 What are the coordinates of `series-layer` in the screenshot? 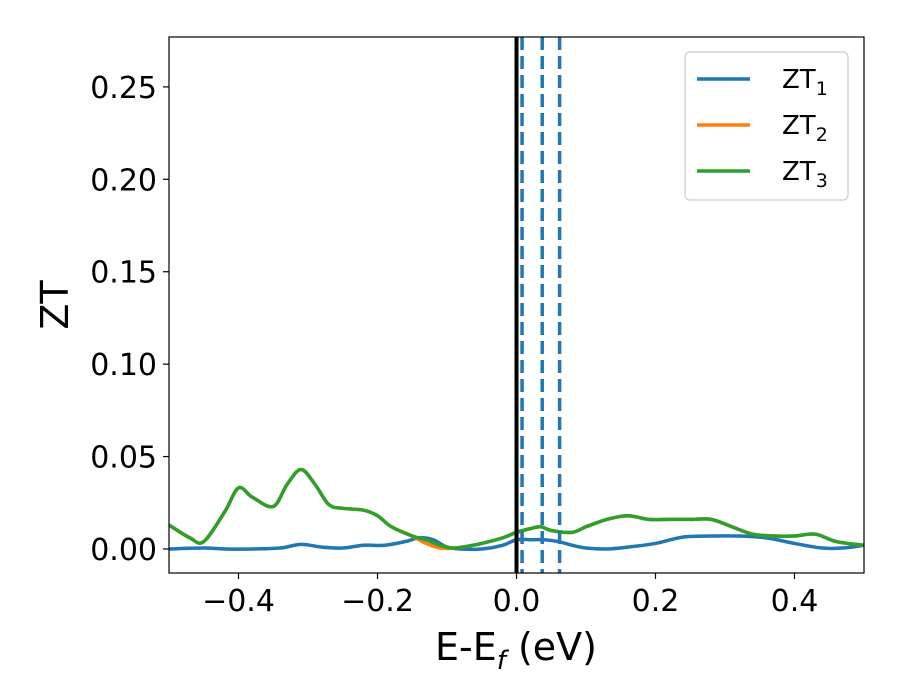 It's located at (516, 509).